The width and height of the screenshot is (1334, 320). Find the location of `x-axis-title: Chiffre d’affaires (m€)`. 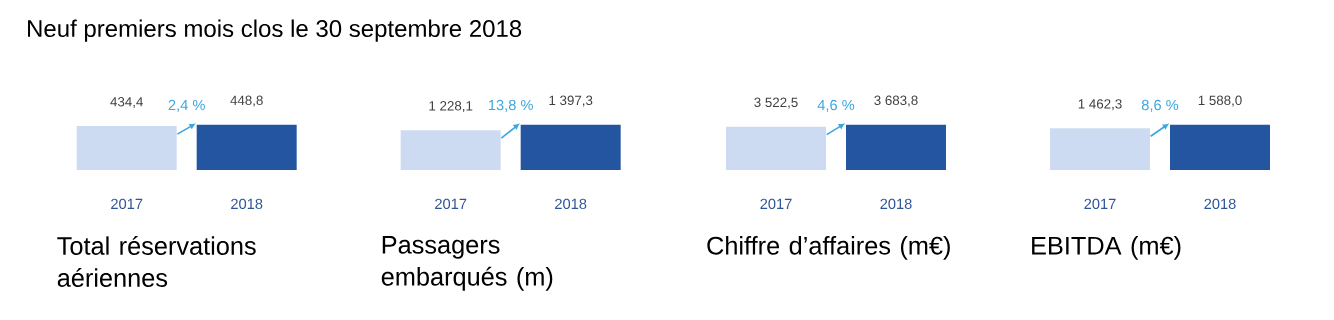

x-axis-title: Chiffre d’affaires (m€) is located at coordinates (828, 248).